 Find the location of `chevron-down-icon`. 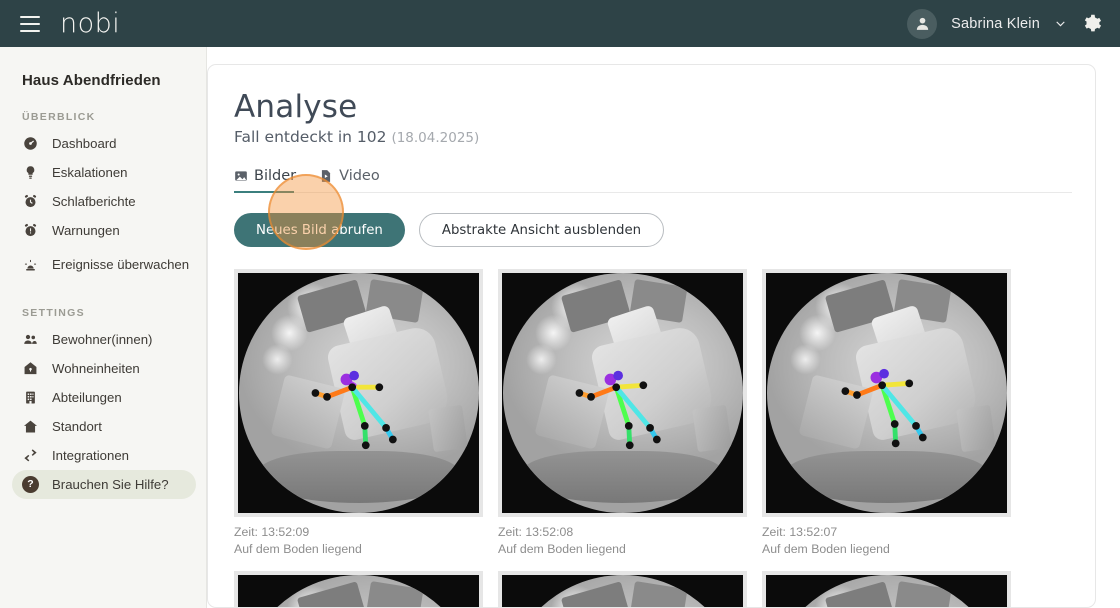

chevron-down-icon is located at coordinates (1060, 23).